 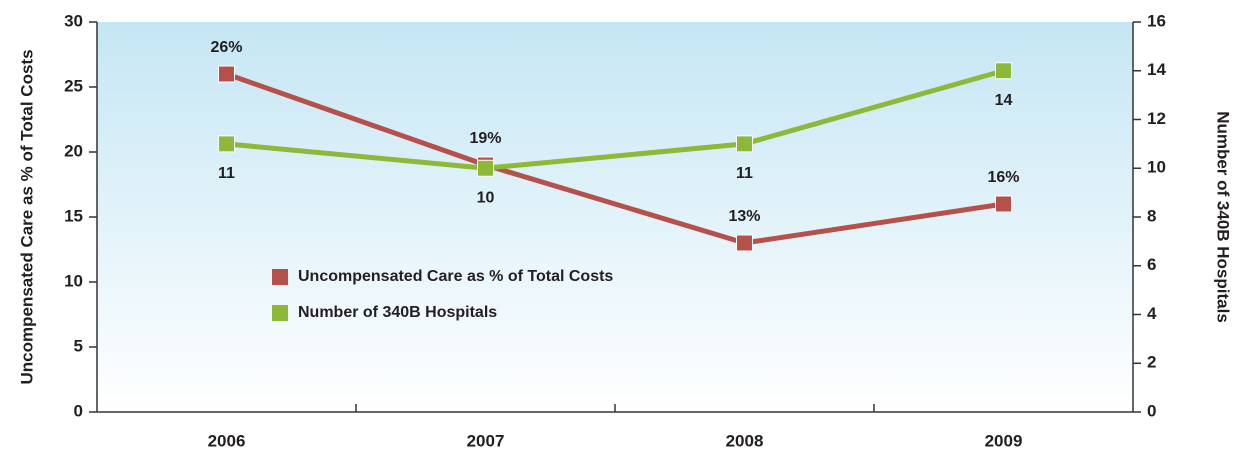 I want to click on y2-tick-label: 14, so click(x=1156, y=69).